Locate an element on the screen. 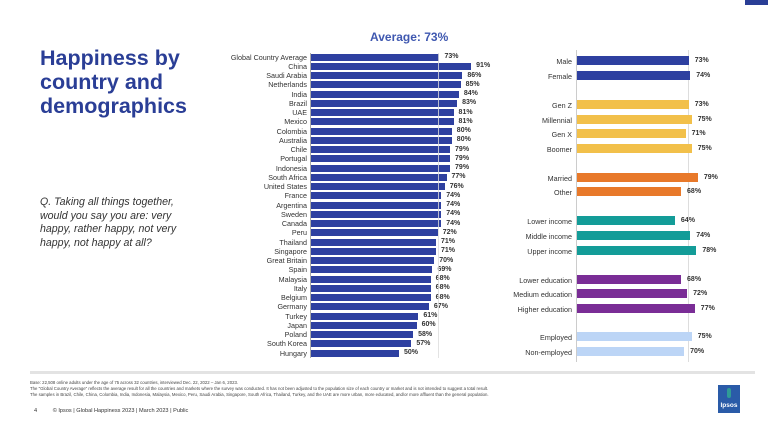 This screenshot has width=768, height=433. category-label: Higher education is located at coordinates (544, 309).